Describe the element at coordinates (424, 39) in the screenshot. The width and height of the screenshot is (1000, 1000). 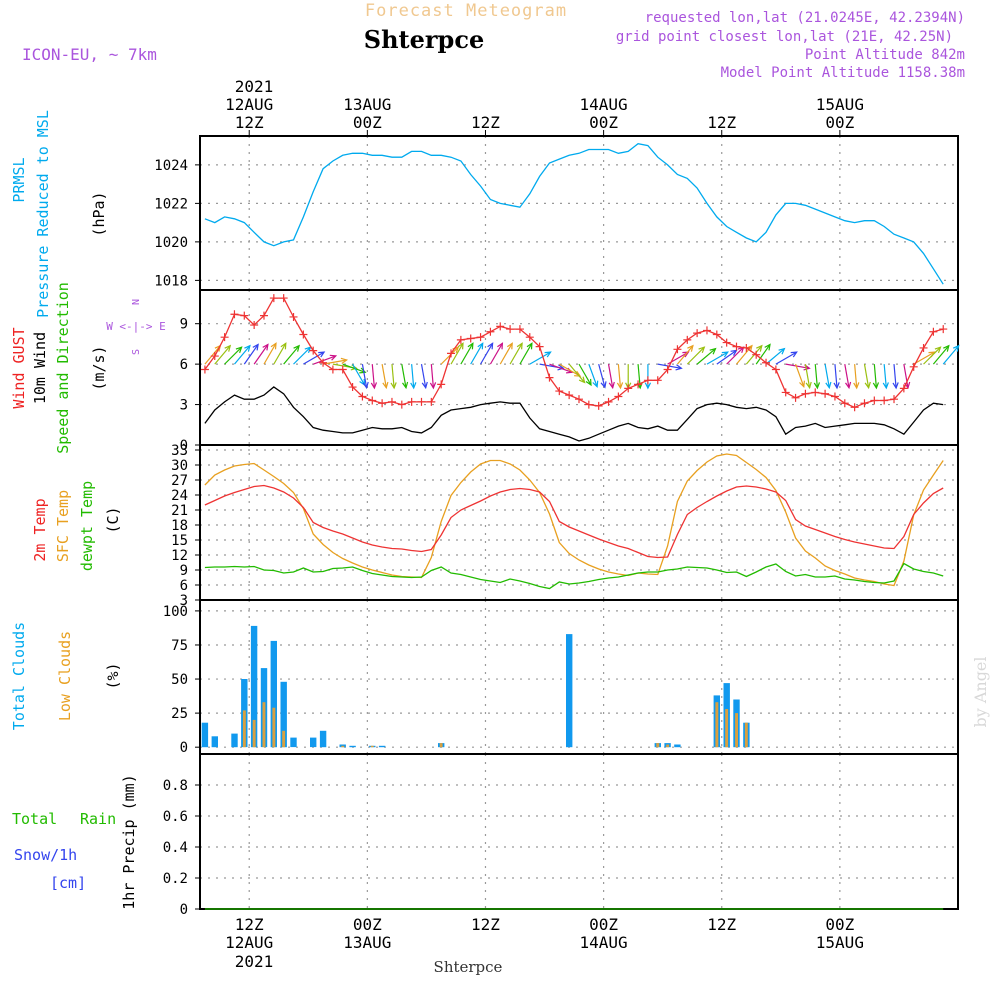
I see `station-title: Shterpce` at that location.